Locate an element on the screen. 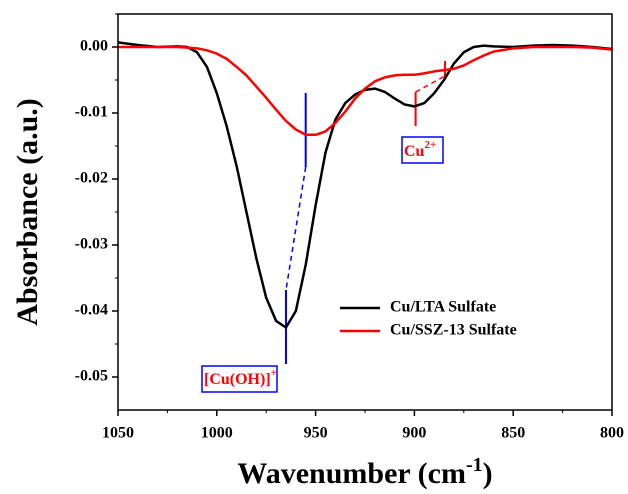 This screenshot has height=494, width=628. annotation: [Cu(OH)]+ is located at coordinates (240, 377).